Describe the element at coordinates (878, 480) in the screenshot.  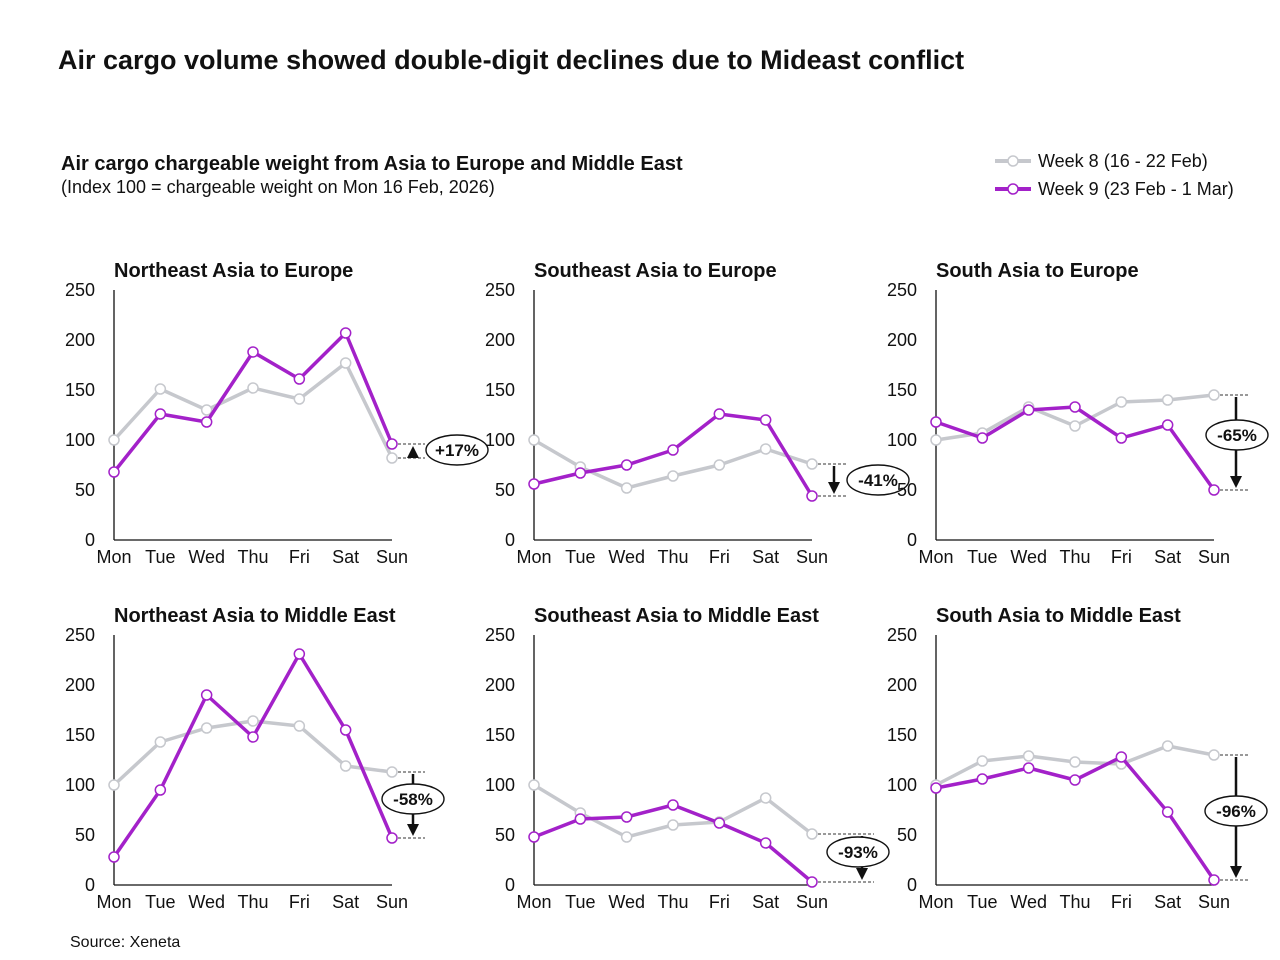
I see `change-badge` at that location.